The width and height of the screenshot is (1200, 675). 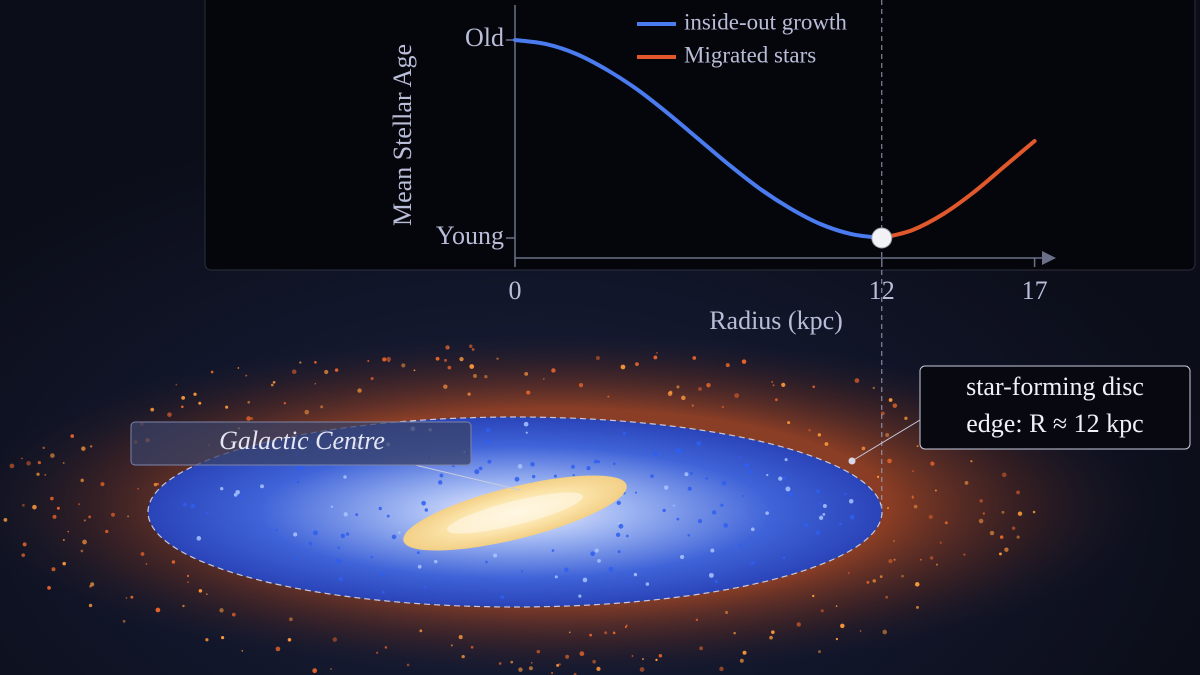 What do you see at coordinates (302, 440) in the screenshot?
I see `centre-label: Galactic Centre` at bounding box center [302, 440].